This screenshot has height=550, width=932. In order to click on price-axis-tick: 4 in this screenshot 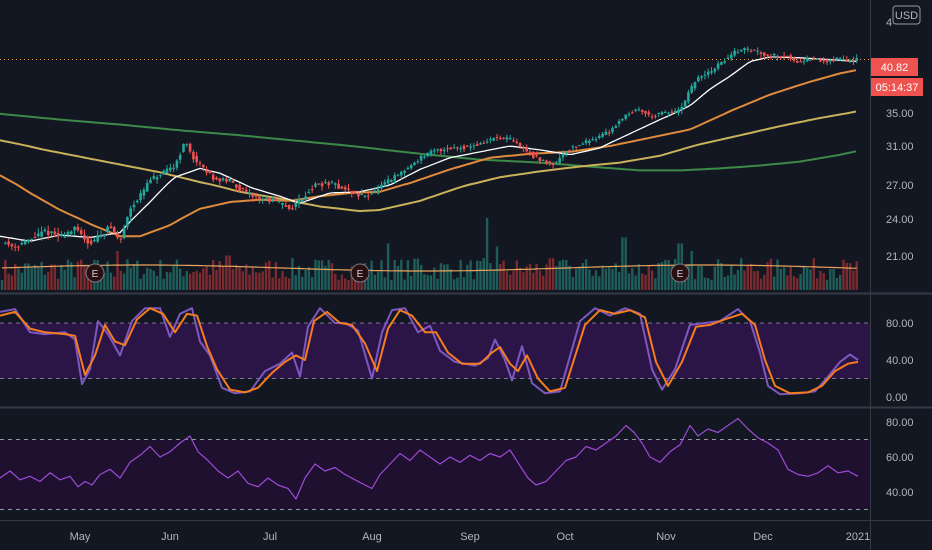, I will do `click(889, 23)`.